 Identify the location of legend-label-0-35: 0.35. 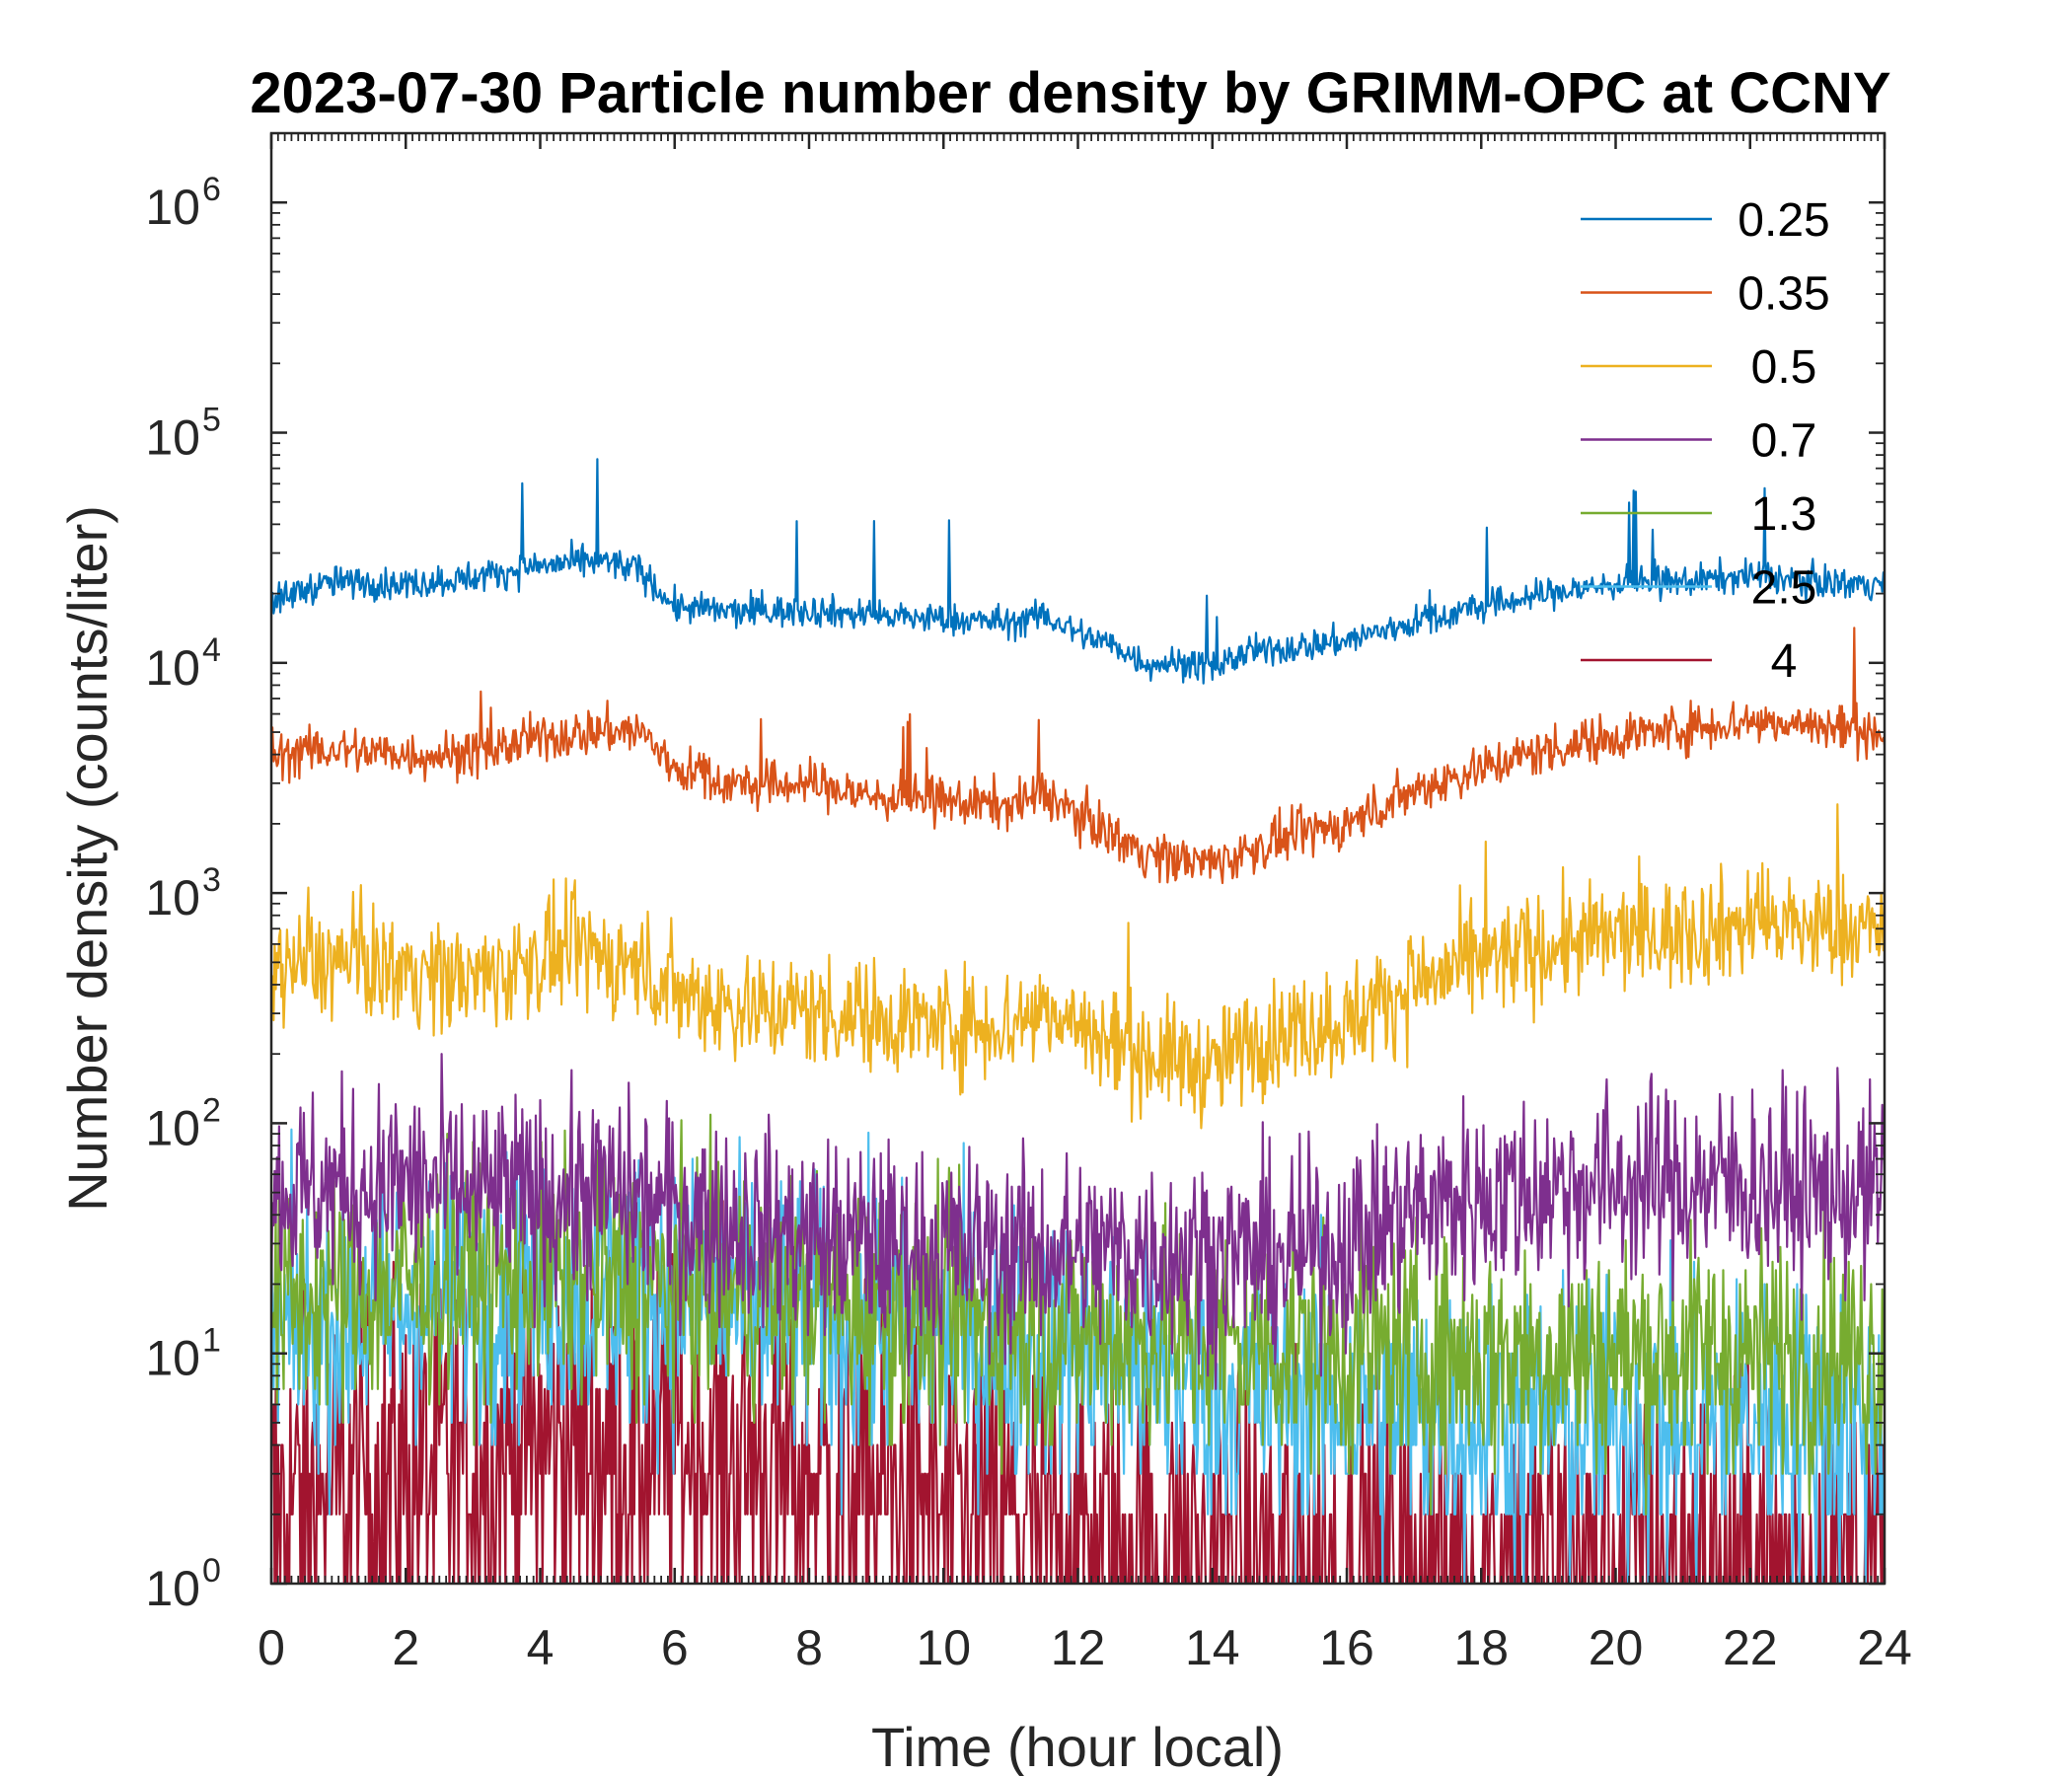
(1784, 294).